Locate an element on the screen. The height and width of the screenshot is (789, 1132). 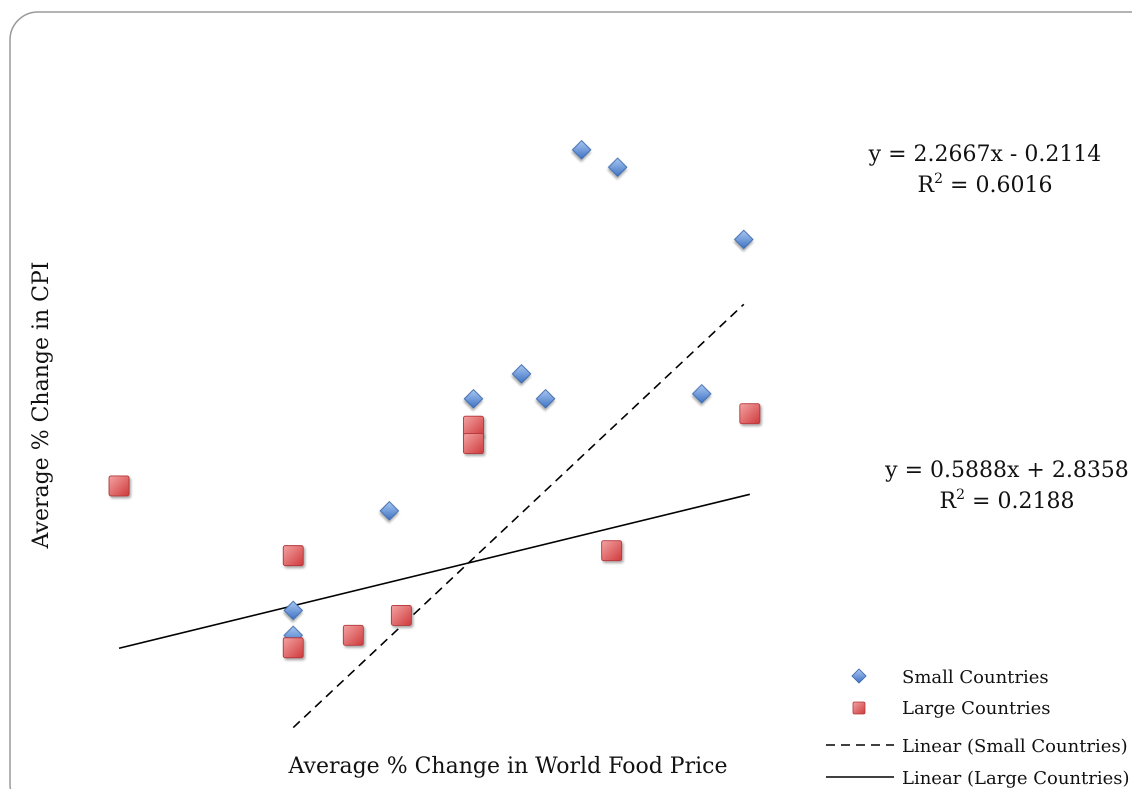
small-trend-r2-value: = 0.6016 is located at coordinates (997, 185).